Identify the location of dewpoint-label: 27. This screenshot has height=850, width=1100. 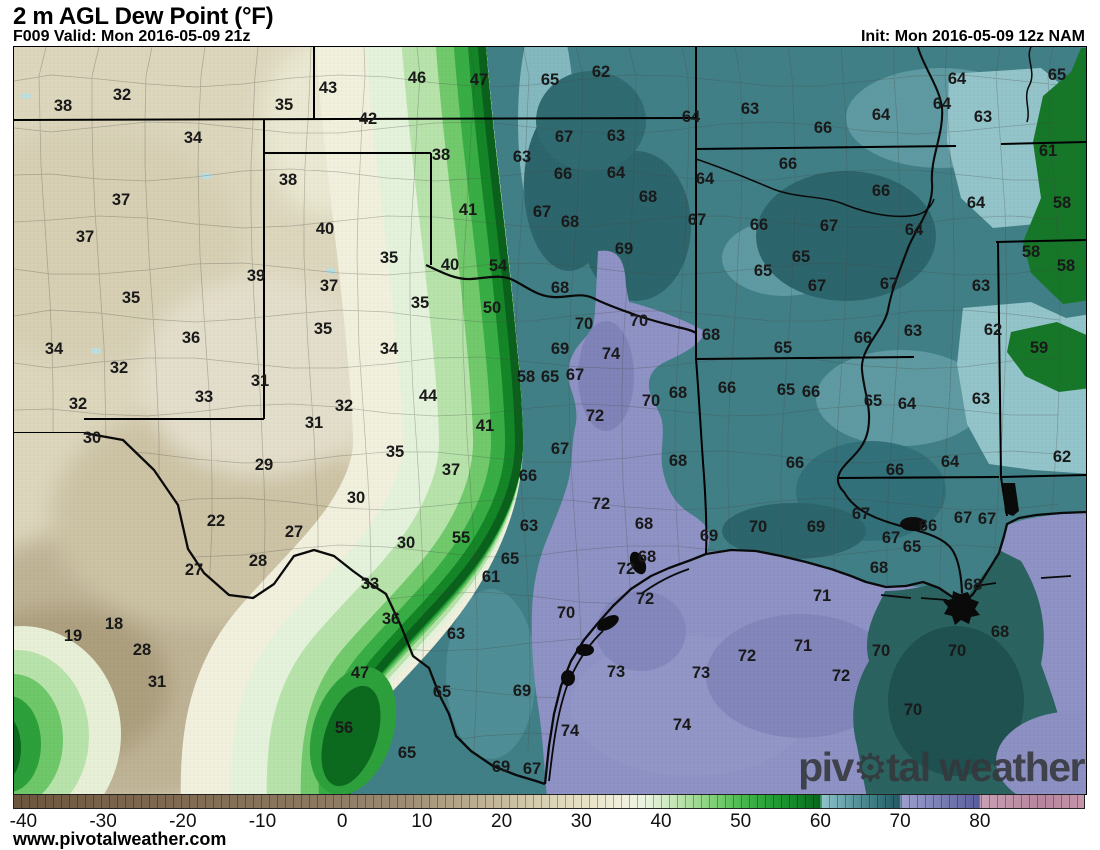
(194, 570).